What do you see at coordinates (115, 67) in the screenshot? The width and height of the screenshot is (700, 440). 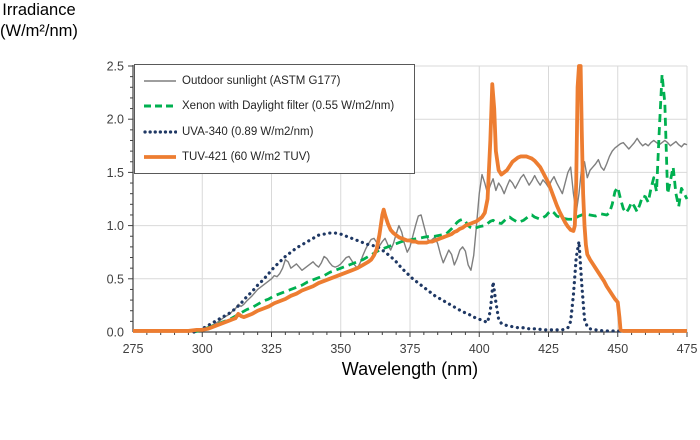 I see `y-tick-label: 2.5` at bounding box center [115, 67].